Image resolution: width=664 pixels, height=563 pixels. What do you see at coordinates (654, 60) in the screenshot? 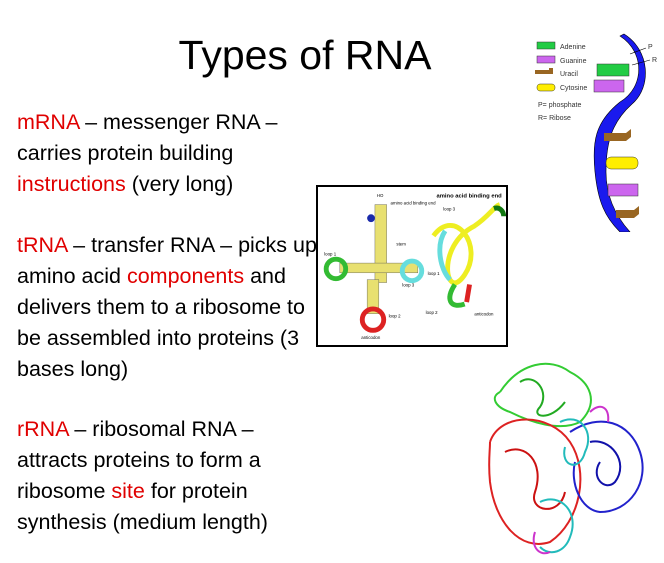
I see `label-r: R` at bounding box center [654, 60].